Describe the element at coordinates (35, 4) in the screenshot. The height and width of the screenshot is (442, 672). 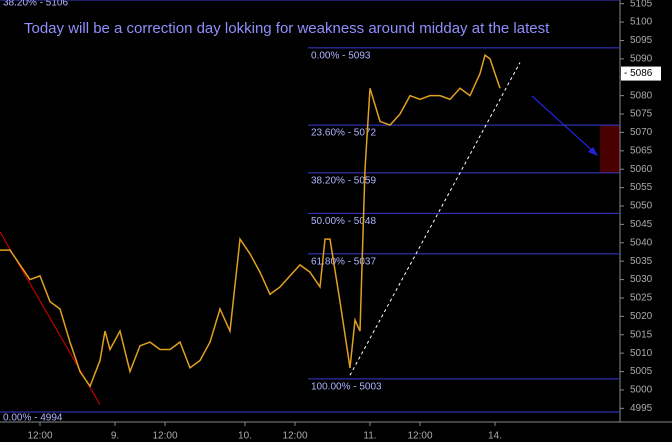
I see `fib-label: 38.20% - 5106` at that location.